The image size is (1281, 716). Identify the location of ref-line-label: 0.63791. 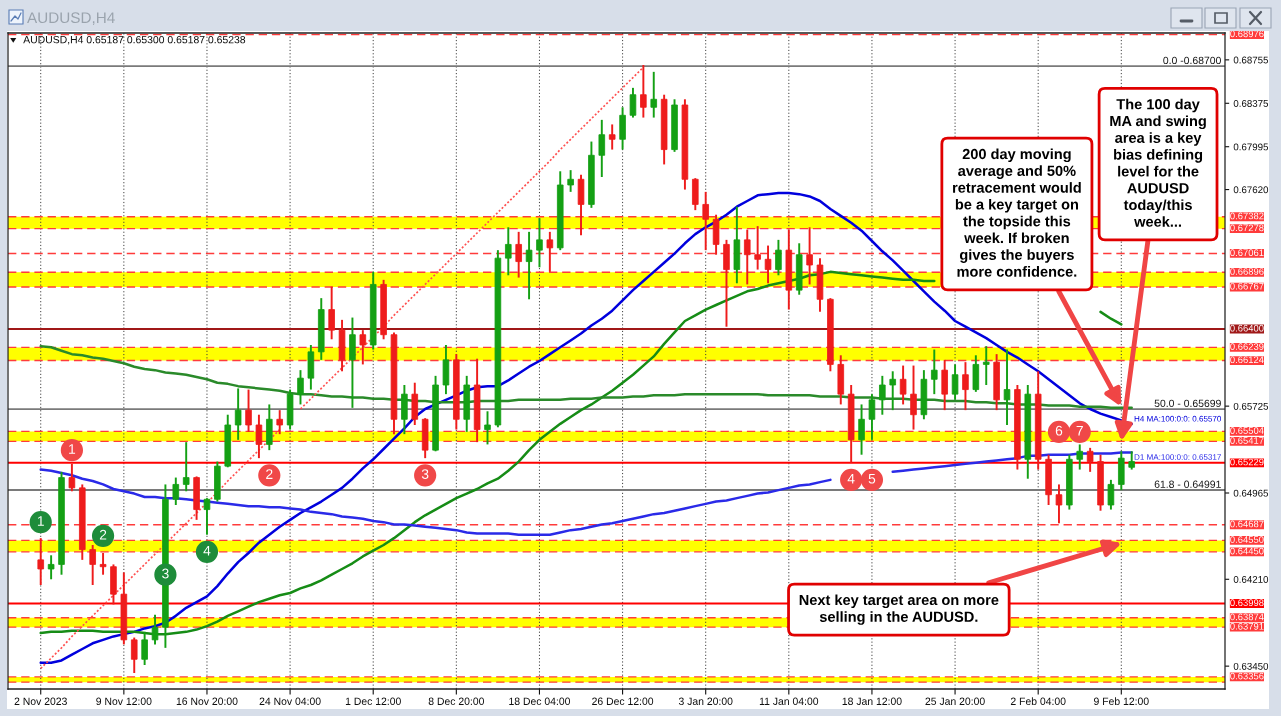
(1247, 626).